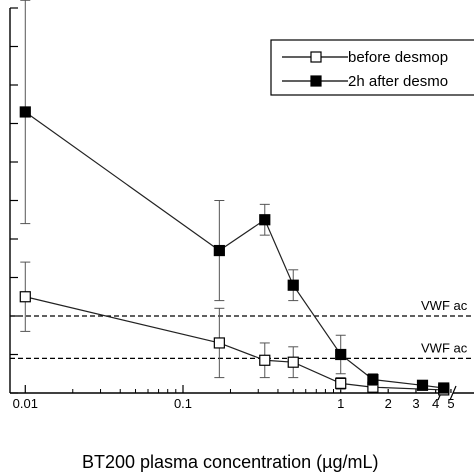 Image resolution: width=474 pixels, height=474 pixels. I want to click on axis-break-mark, so click(453, 393).